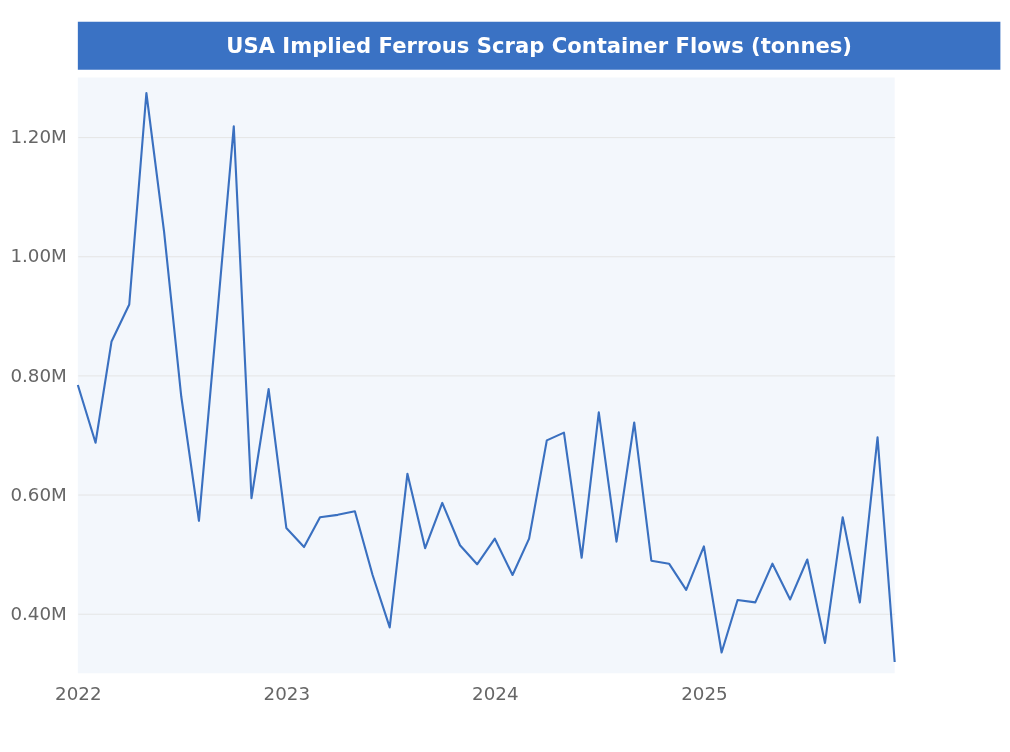  What do you see at coordinates (38, 256) in the screenshot?
I see `y-tick-label: 1.00M` at bounding box center [38, 256].